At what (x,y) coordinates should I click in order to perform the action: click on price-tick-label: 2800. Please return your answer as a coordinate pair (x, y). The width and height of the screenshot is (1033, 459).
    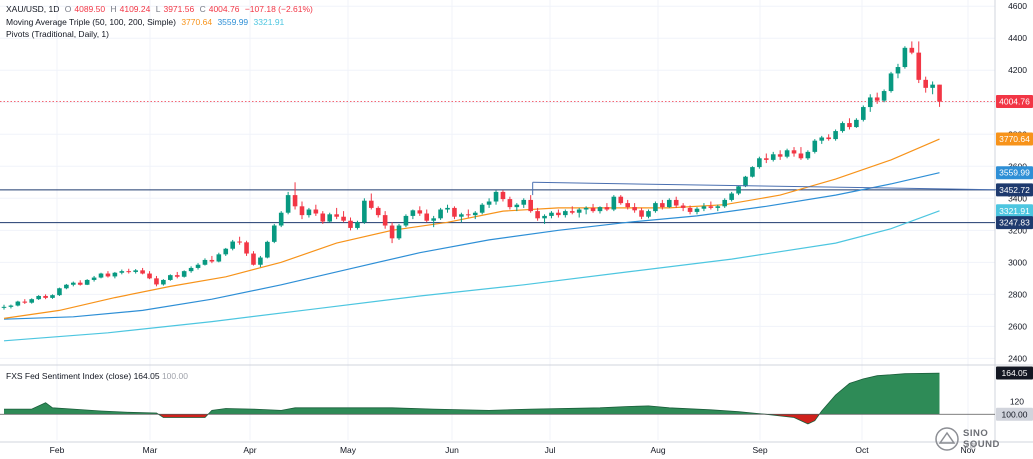
    Looking at the image, I should click on (1017, 294).